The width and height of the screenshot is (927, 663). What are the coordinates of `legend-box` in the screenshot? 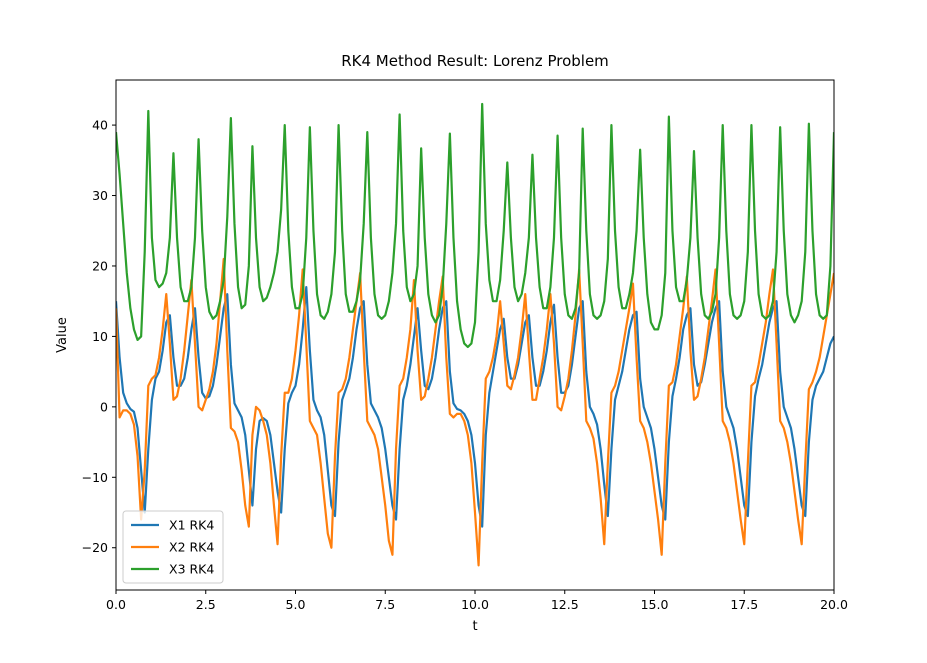 It's located at (173, 547).